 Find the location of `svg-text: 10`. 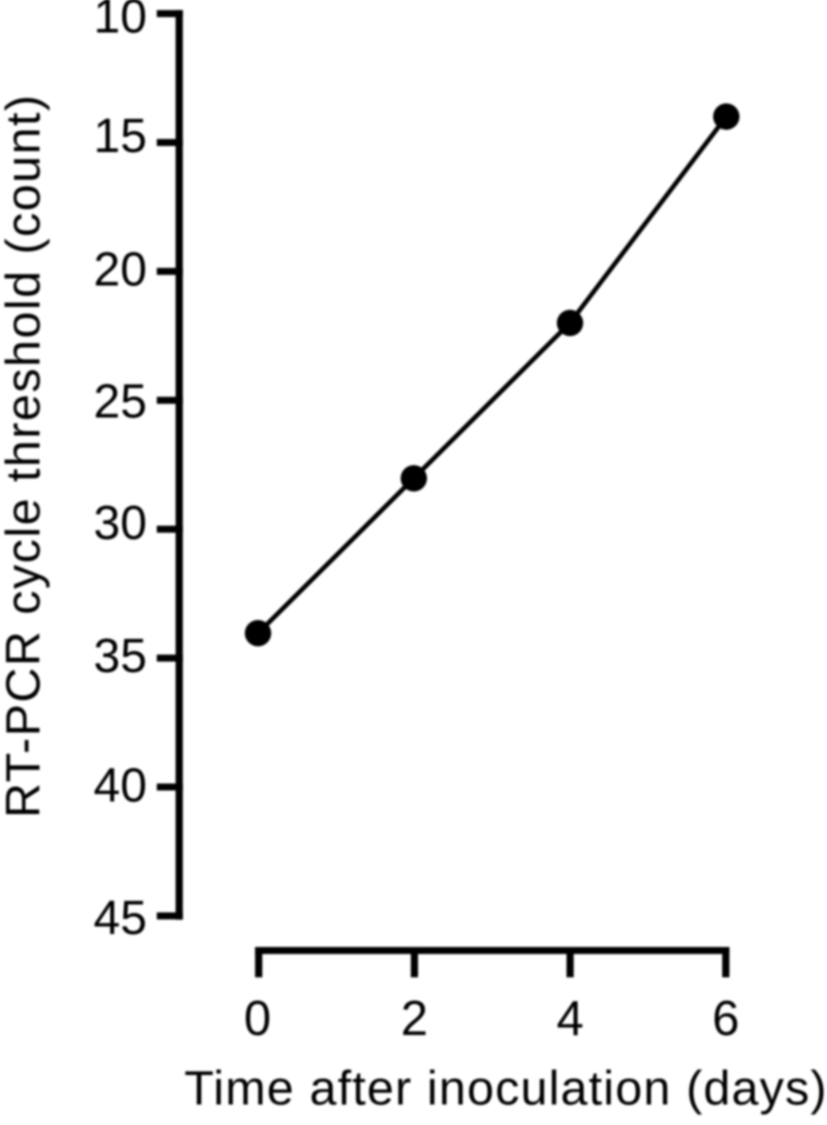

svg-text: 10 is located at coordinates (120, 22).